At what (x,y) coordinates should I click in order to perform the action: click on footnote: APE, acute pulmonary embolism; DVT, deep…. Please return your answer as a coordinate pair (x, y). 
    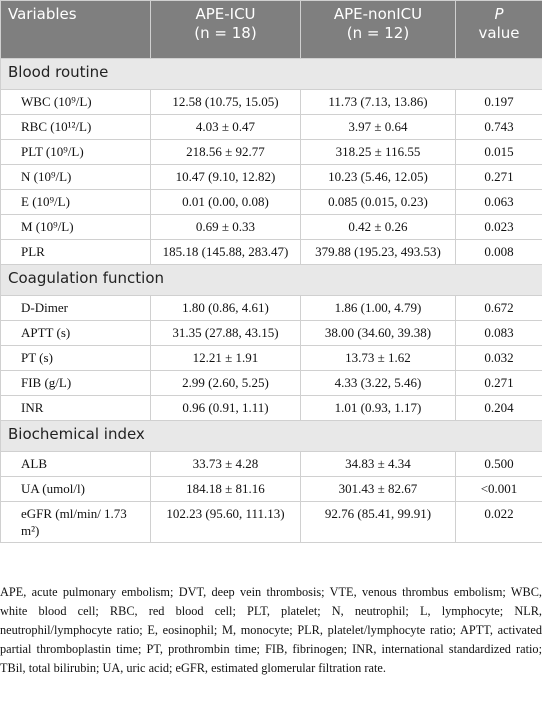
    Looking at the image, I should click on (271, 630).